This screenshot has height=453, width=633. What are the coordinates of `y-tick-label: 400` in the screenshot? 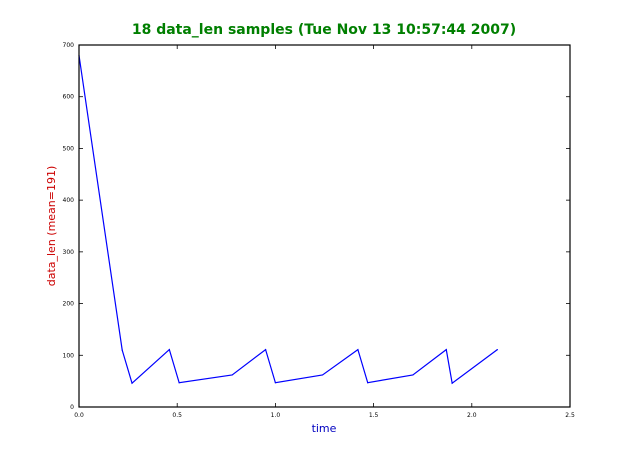 It's located at (69, 200).